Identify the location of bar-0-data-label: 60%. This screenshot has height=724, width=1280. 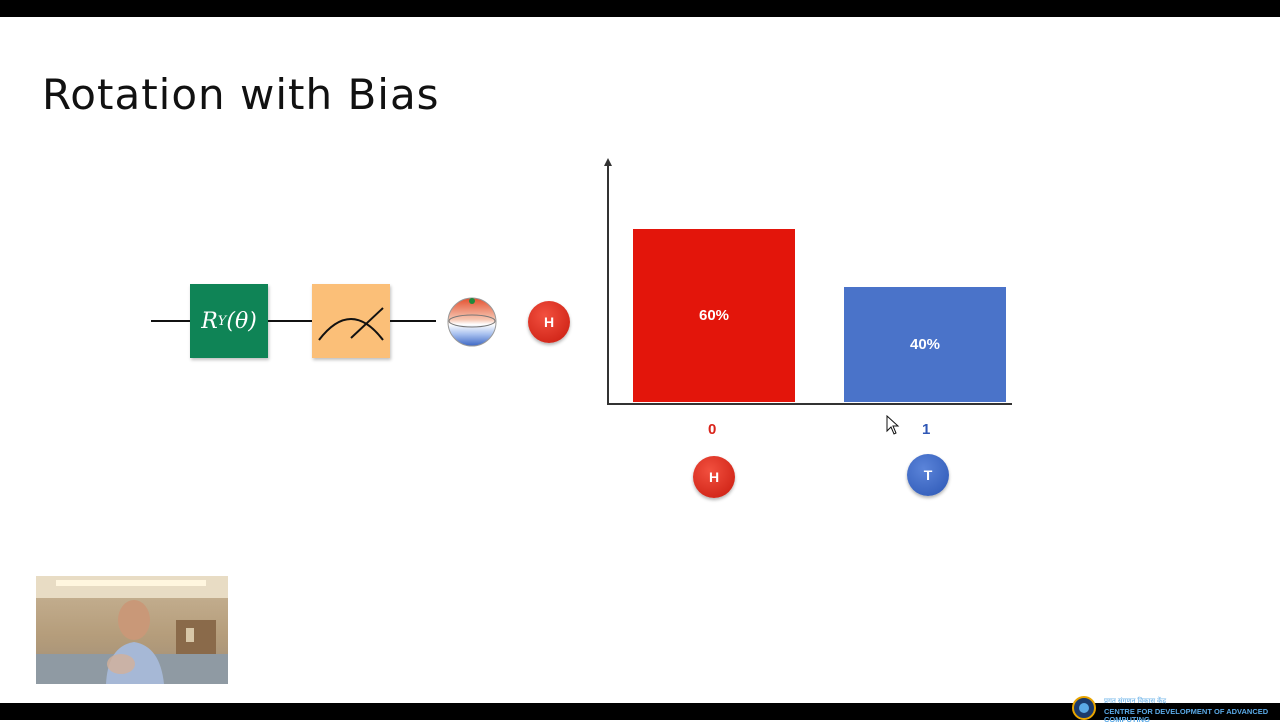
(714, 315).